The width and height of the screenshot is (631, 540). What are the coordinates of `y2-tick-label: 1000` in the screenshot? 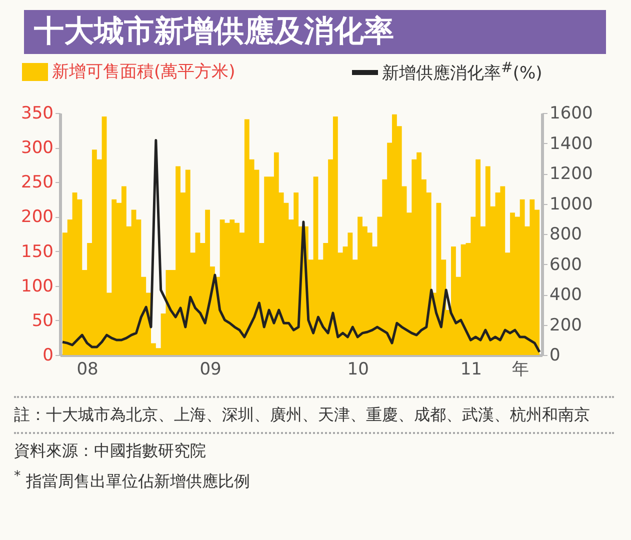 It's located at (571, 204).